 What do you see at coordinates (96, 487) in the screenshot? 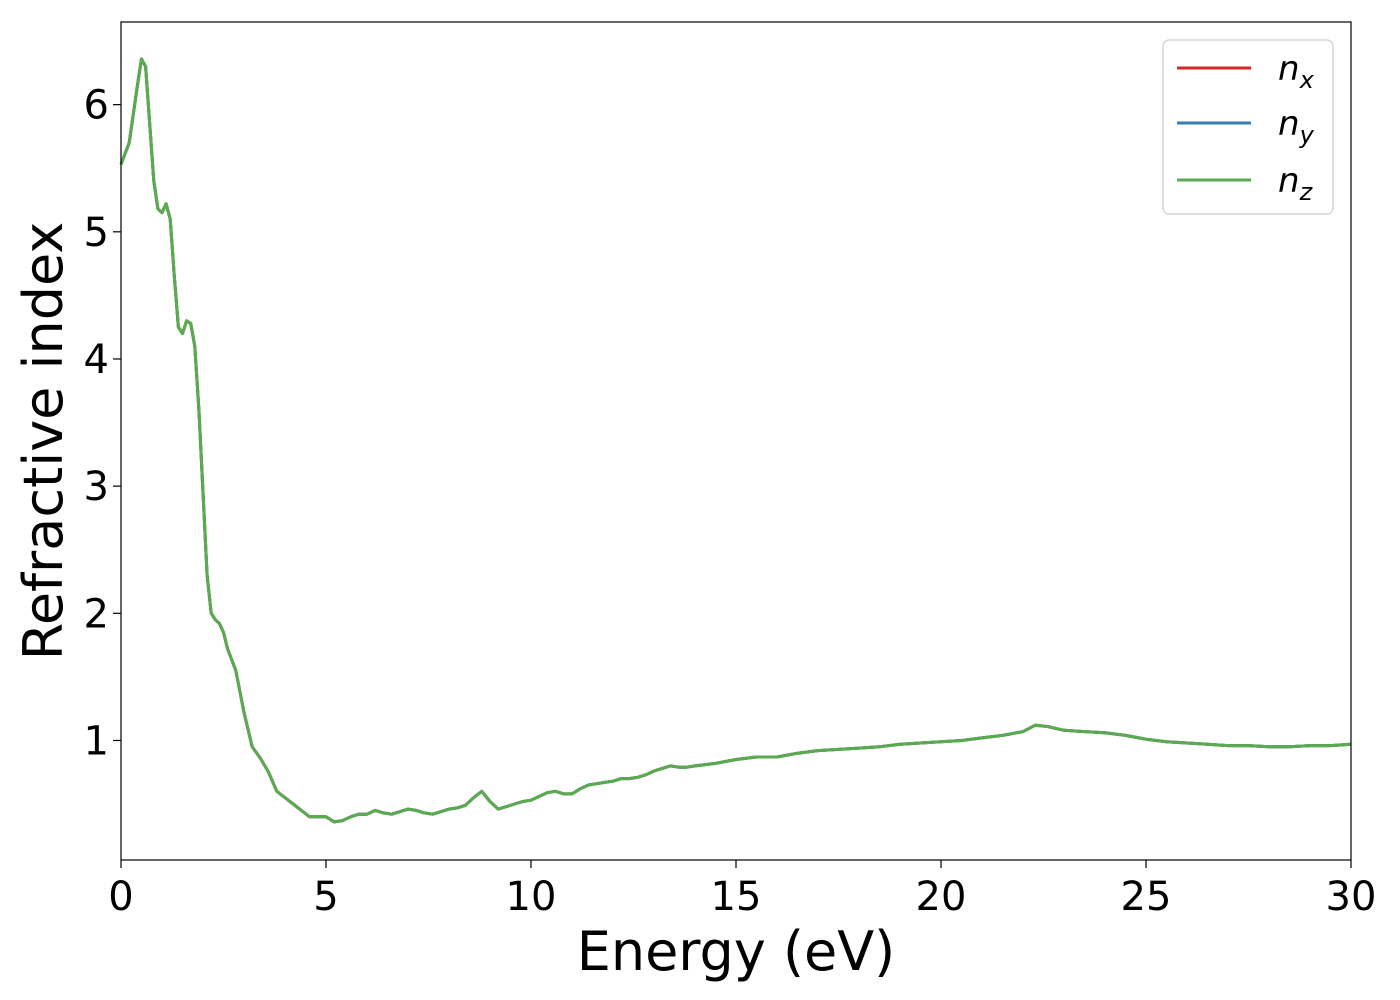
I see `y-tick-label: 3` at bounding box center [96, 487].